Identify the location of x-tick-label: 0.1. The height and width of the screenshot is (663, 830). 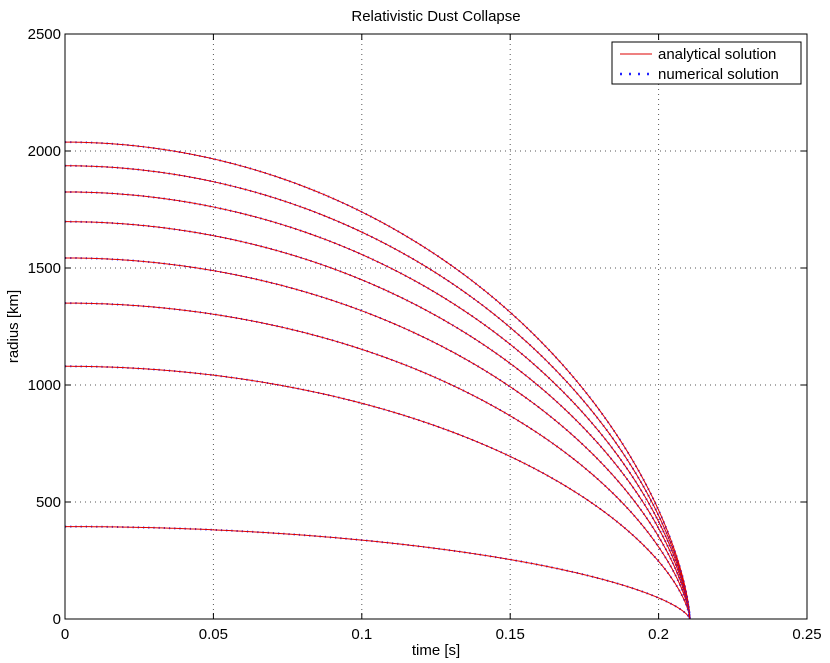
(361, 634).